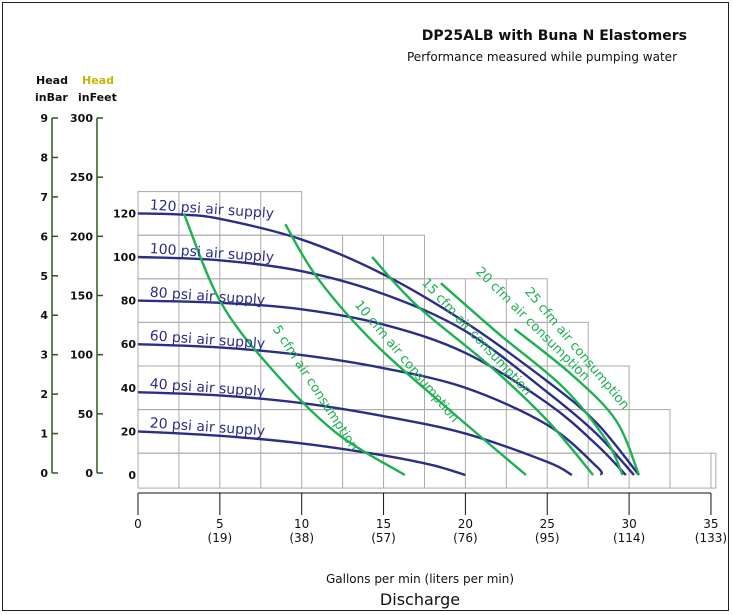 This screenshot has width=733, height=615. I want to click on psi-curve-label: 60 psi air supply, so click(207, 340).